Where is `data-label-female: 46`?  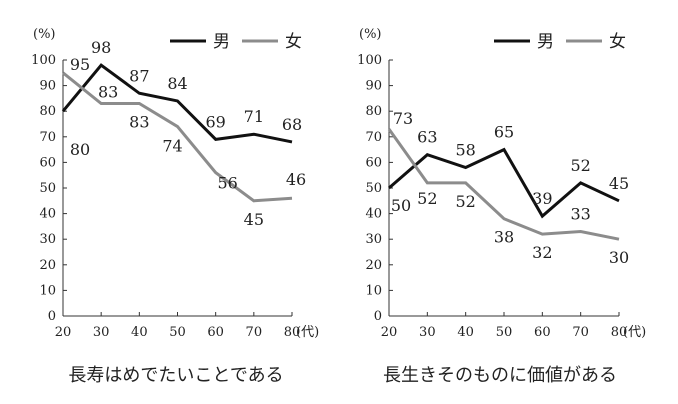 data-label-female: 46 is located at coordinates (296, 179).